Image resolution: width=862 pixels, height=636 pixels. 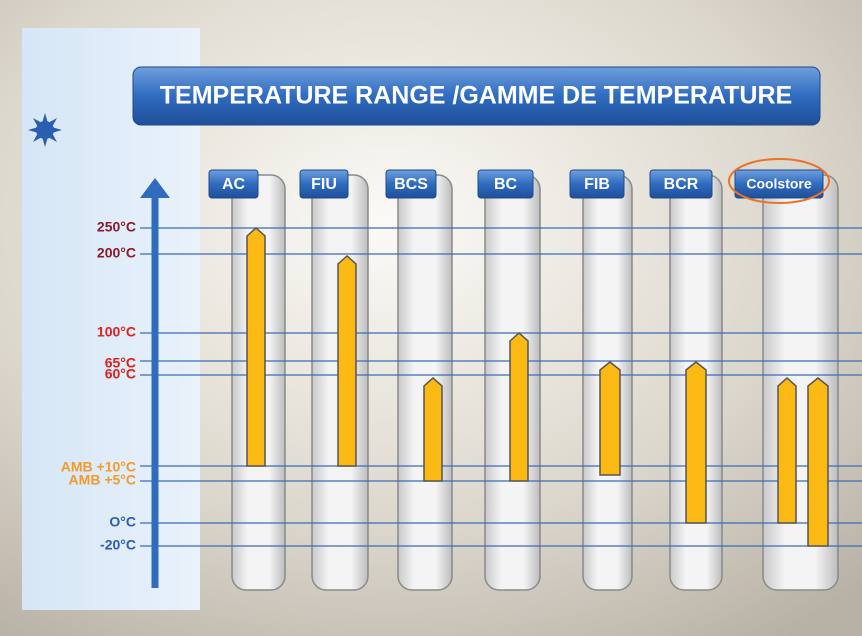 I want to click on arrow-head, so click(x=155, y=188).